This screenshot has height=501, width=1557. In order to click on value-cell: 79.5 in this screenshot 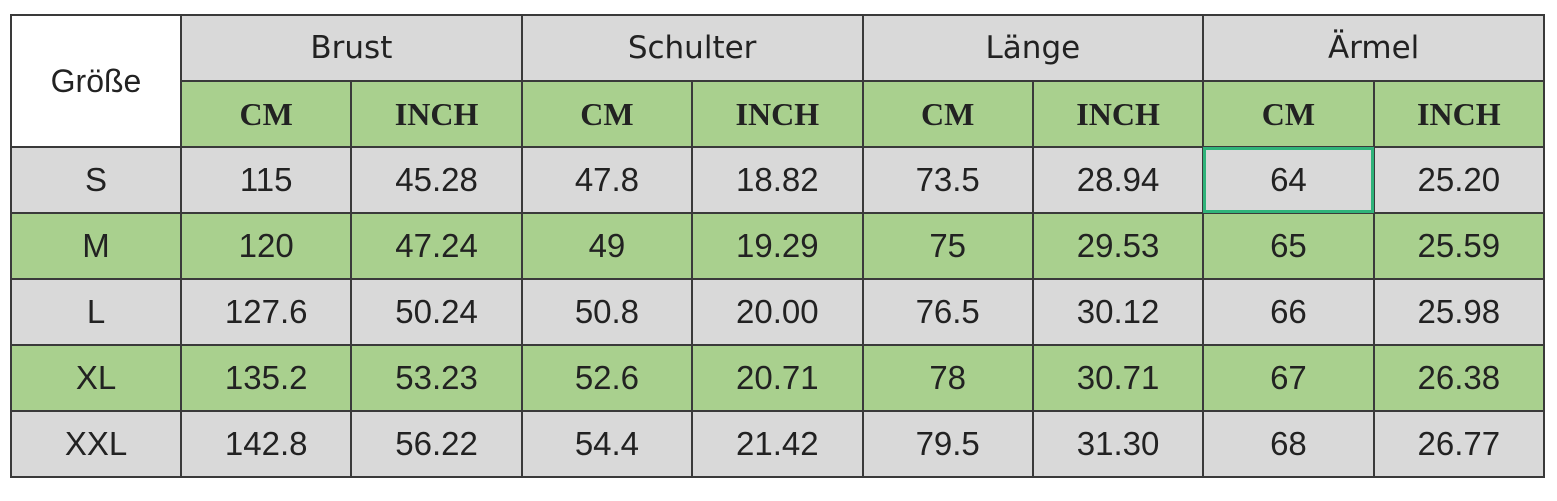, I will do `click(947, 444)`.